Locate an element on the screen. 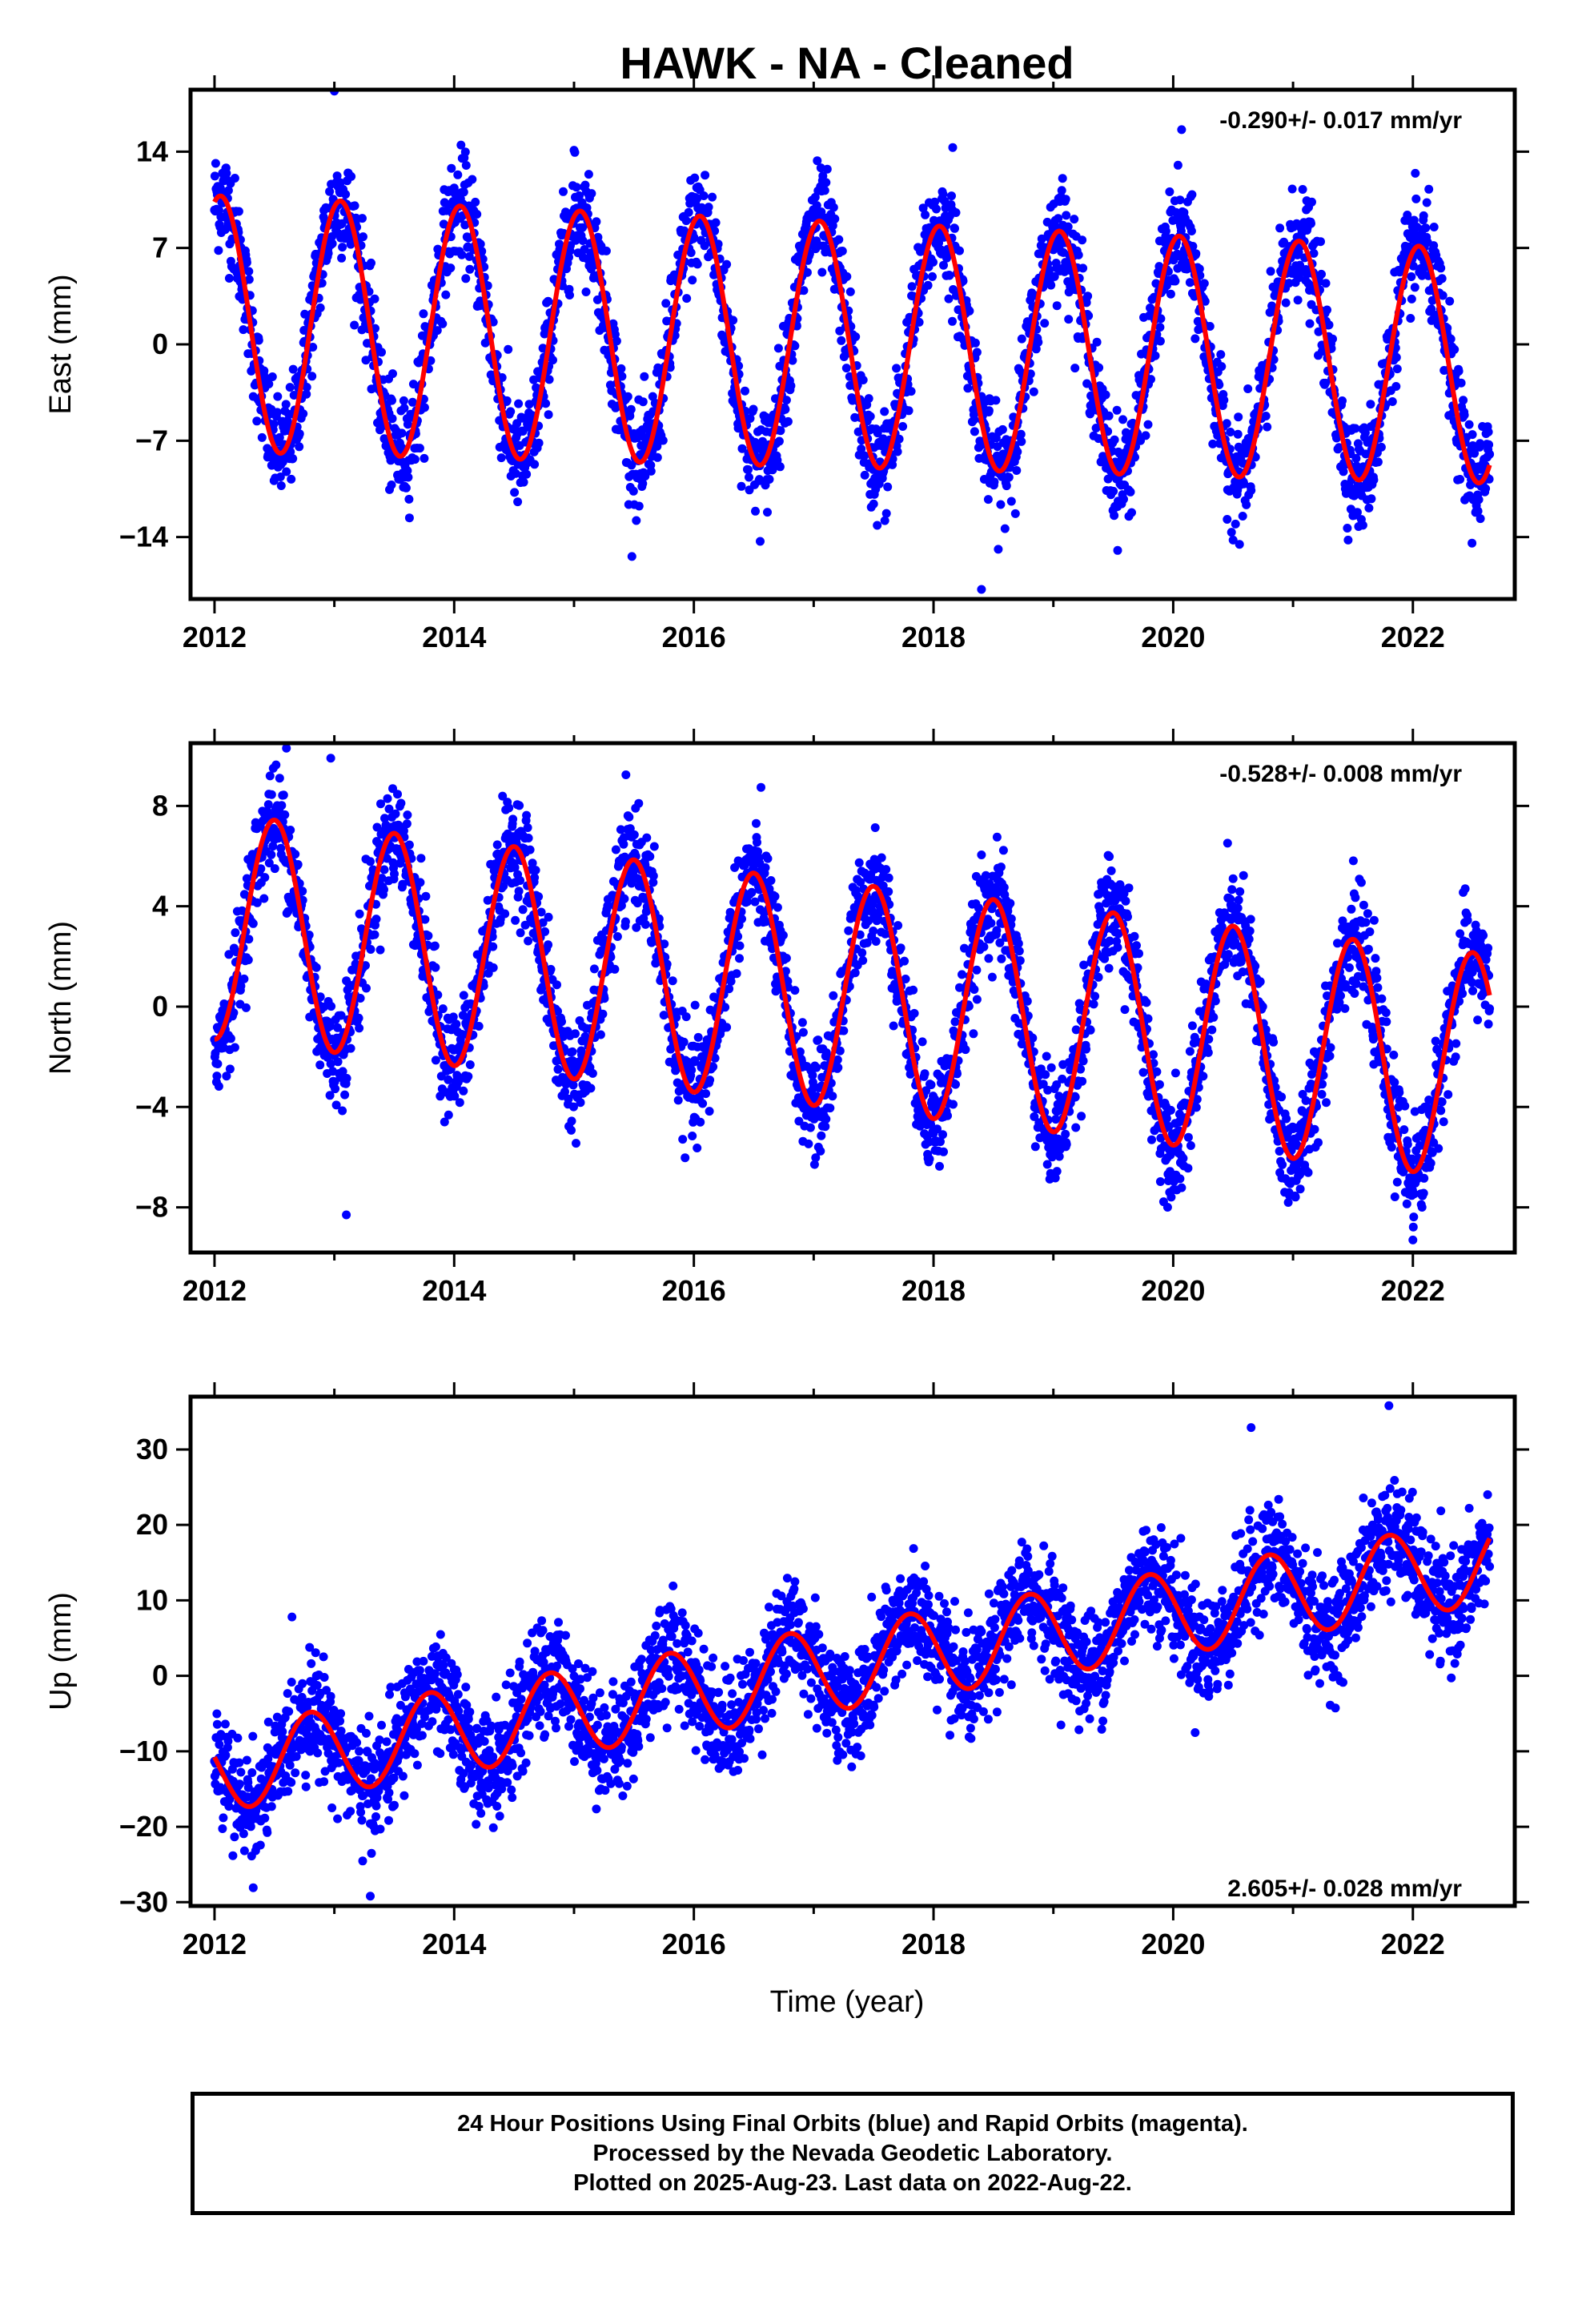 The image size is (1582, 2324). x-tick-label: 2018 is located at coordinates (933, 637).